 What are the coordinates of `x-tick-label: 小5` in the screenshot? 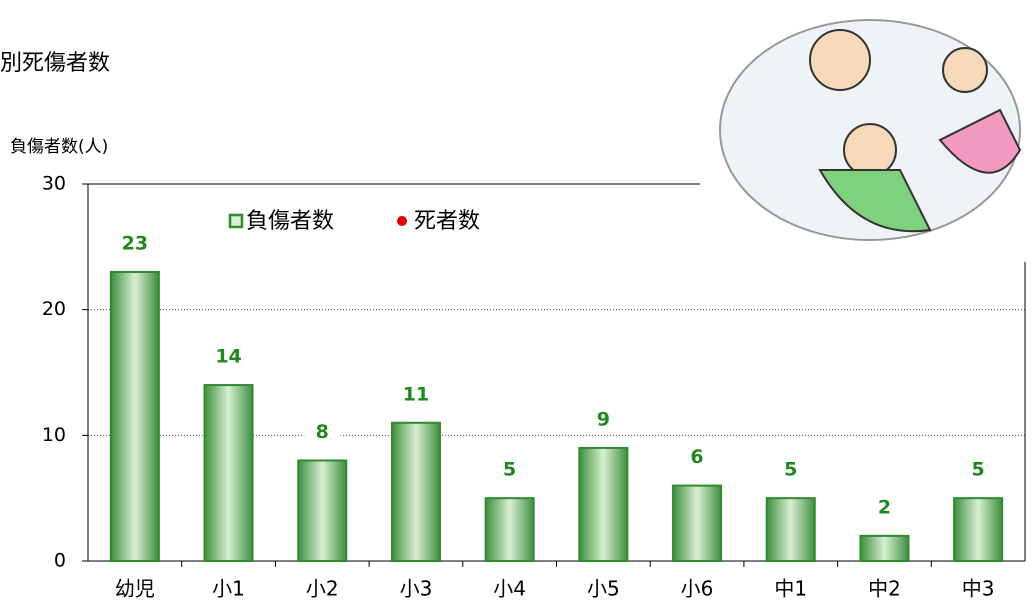 It's located at (603, 589).